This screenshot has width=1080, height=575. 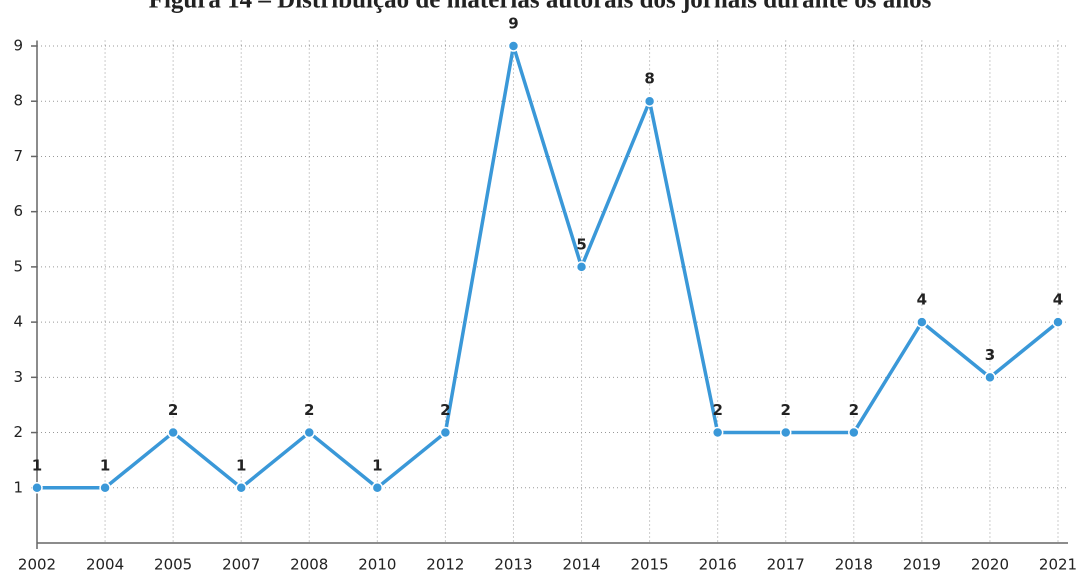 I want to click on x-tick-label: 2021, so click(x=1058, y=565).